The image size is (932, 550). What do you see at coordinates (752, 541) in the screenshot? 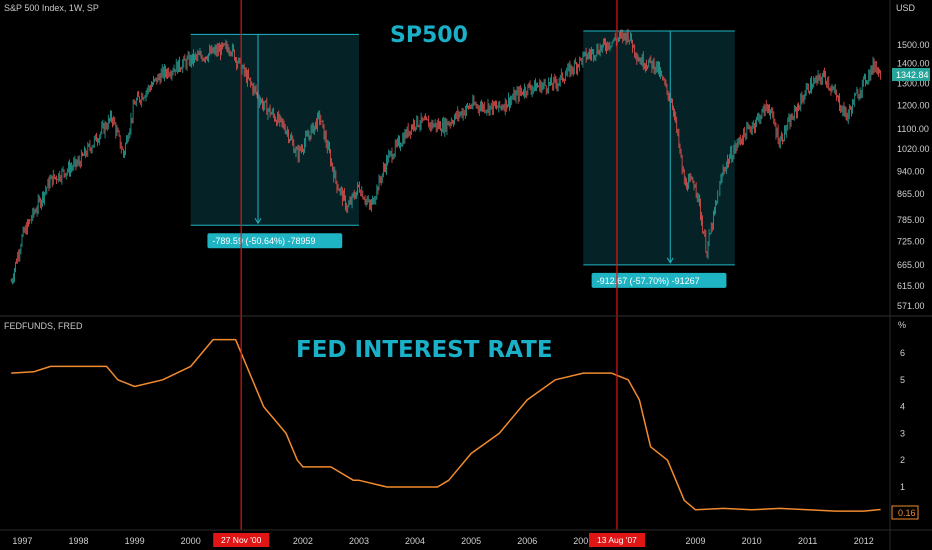
I see `time-tick-label: 2010` at bounding box center [752, 541].